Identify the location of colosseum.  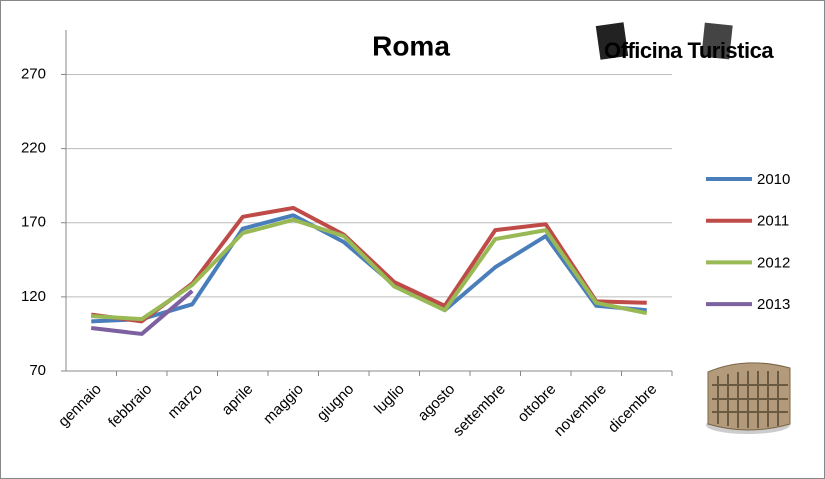
(748, 398).